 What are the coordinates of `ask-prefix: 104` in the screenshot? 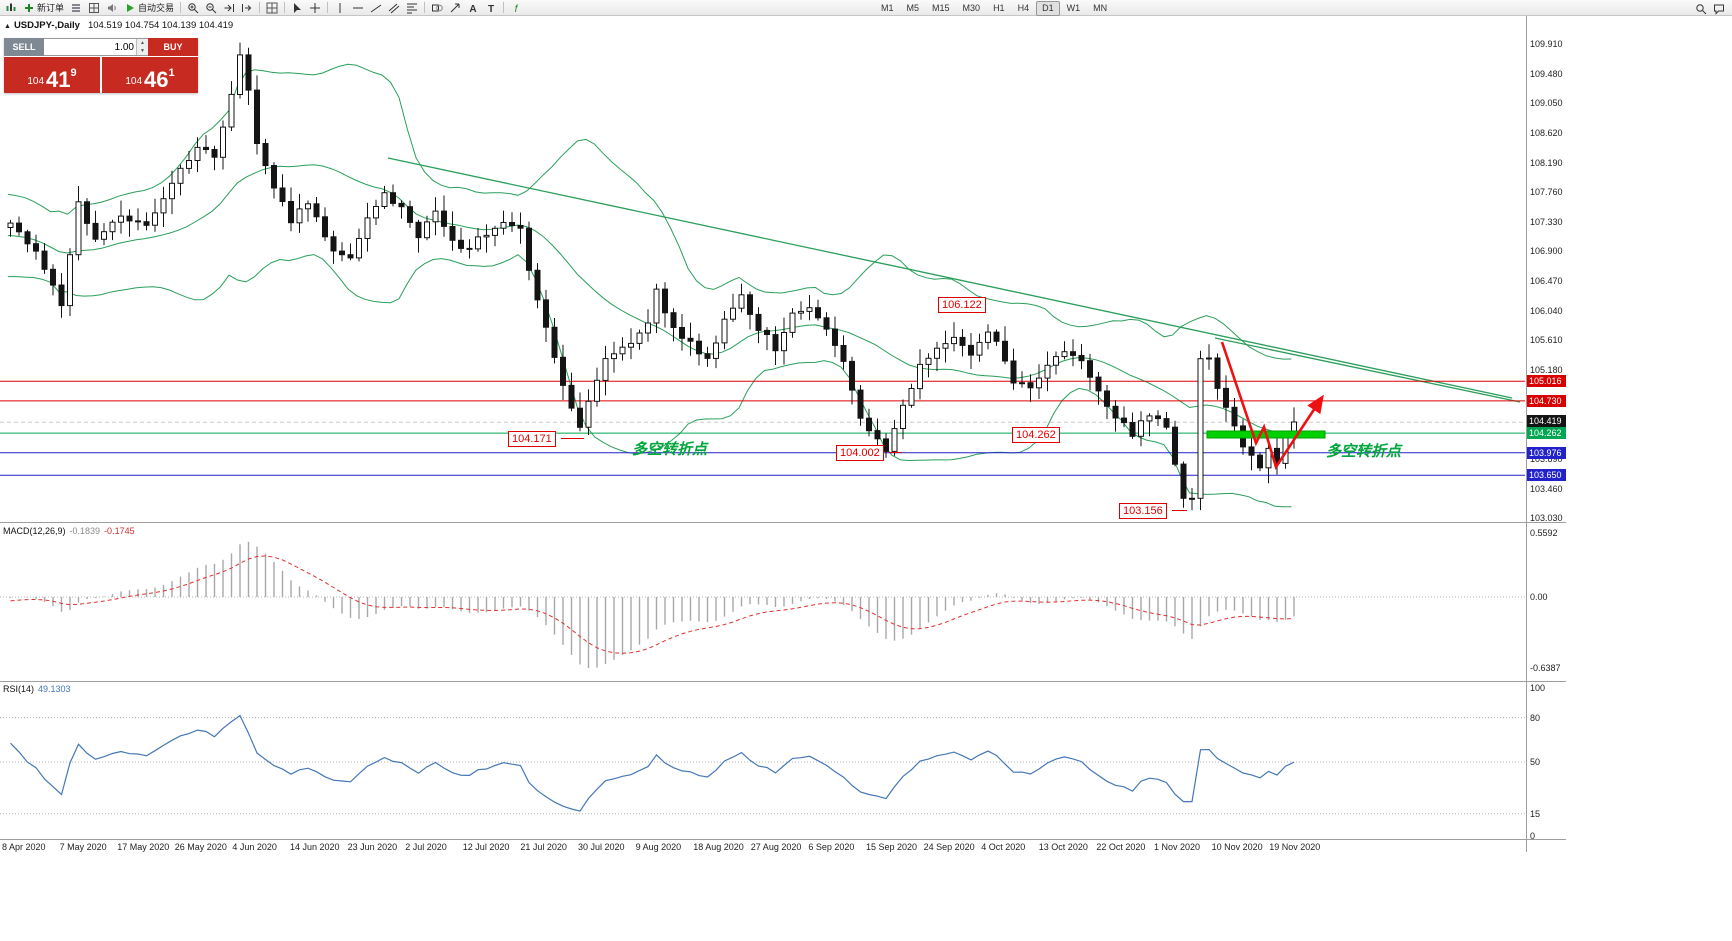 It's located at (134, 81).